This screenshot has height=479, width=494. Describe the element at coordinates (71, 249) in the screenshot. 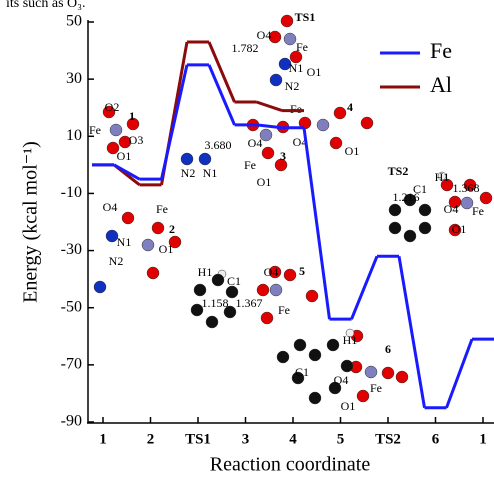

I see `y-tick-label: -30` at that location.